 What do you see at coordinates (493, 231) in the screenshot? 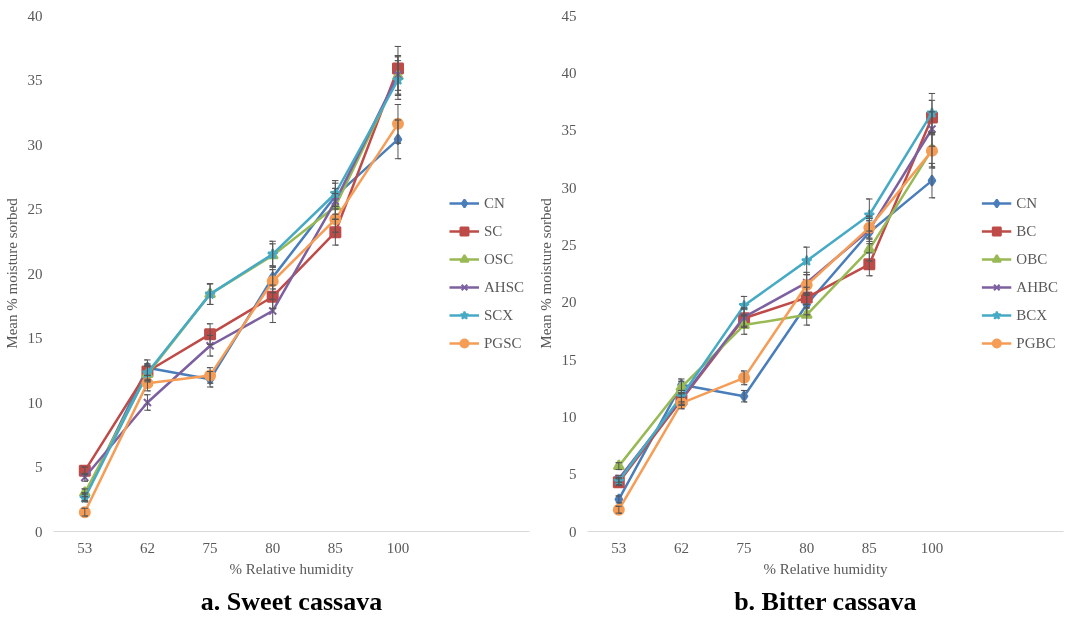
I see `legend-label: SC` at bounding box center [493, 231].